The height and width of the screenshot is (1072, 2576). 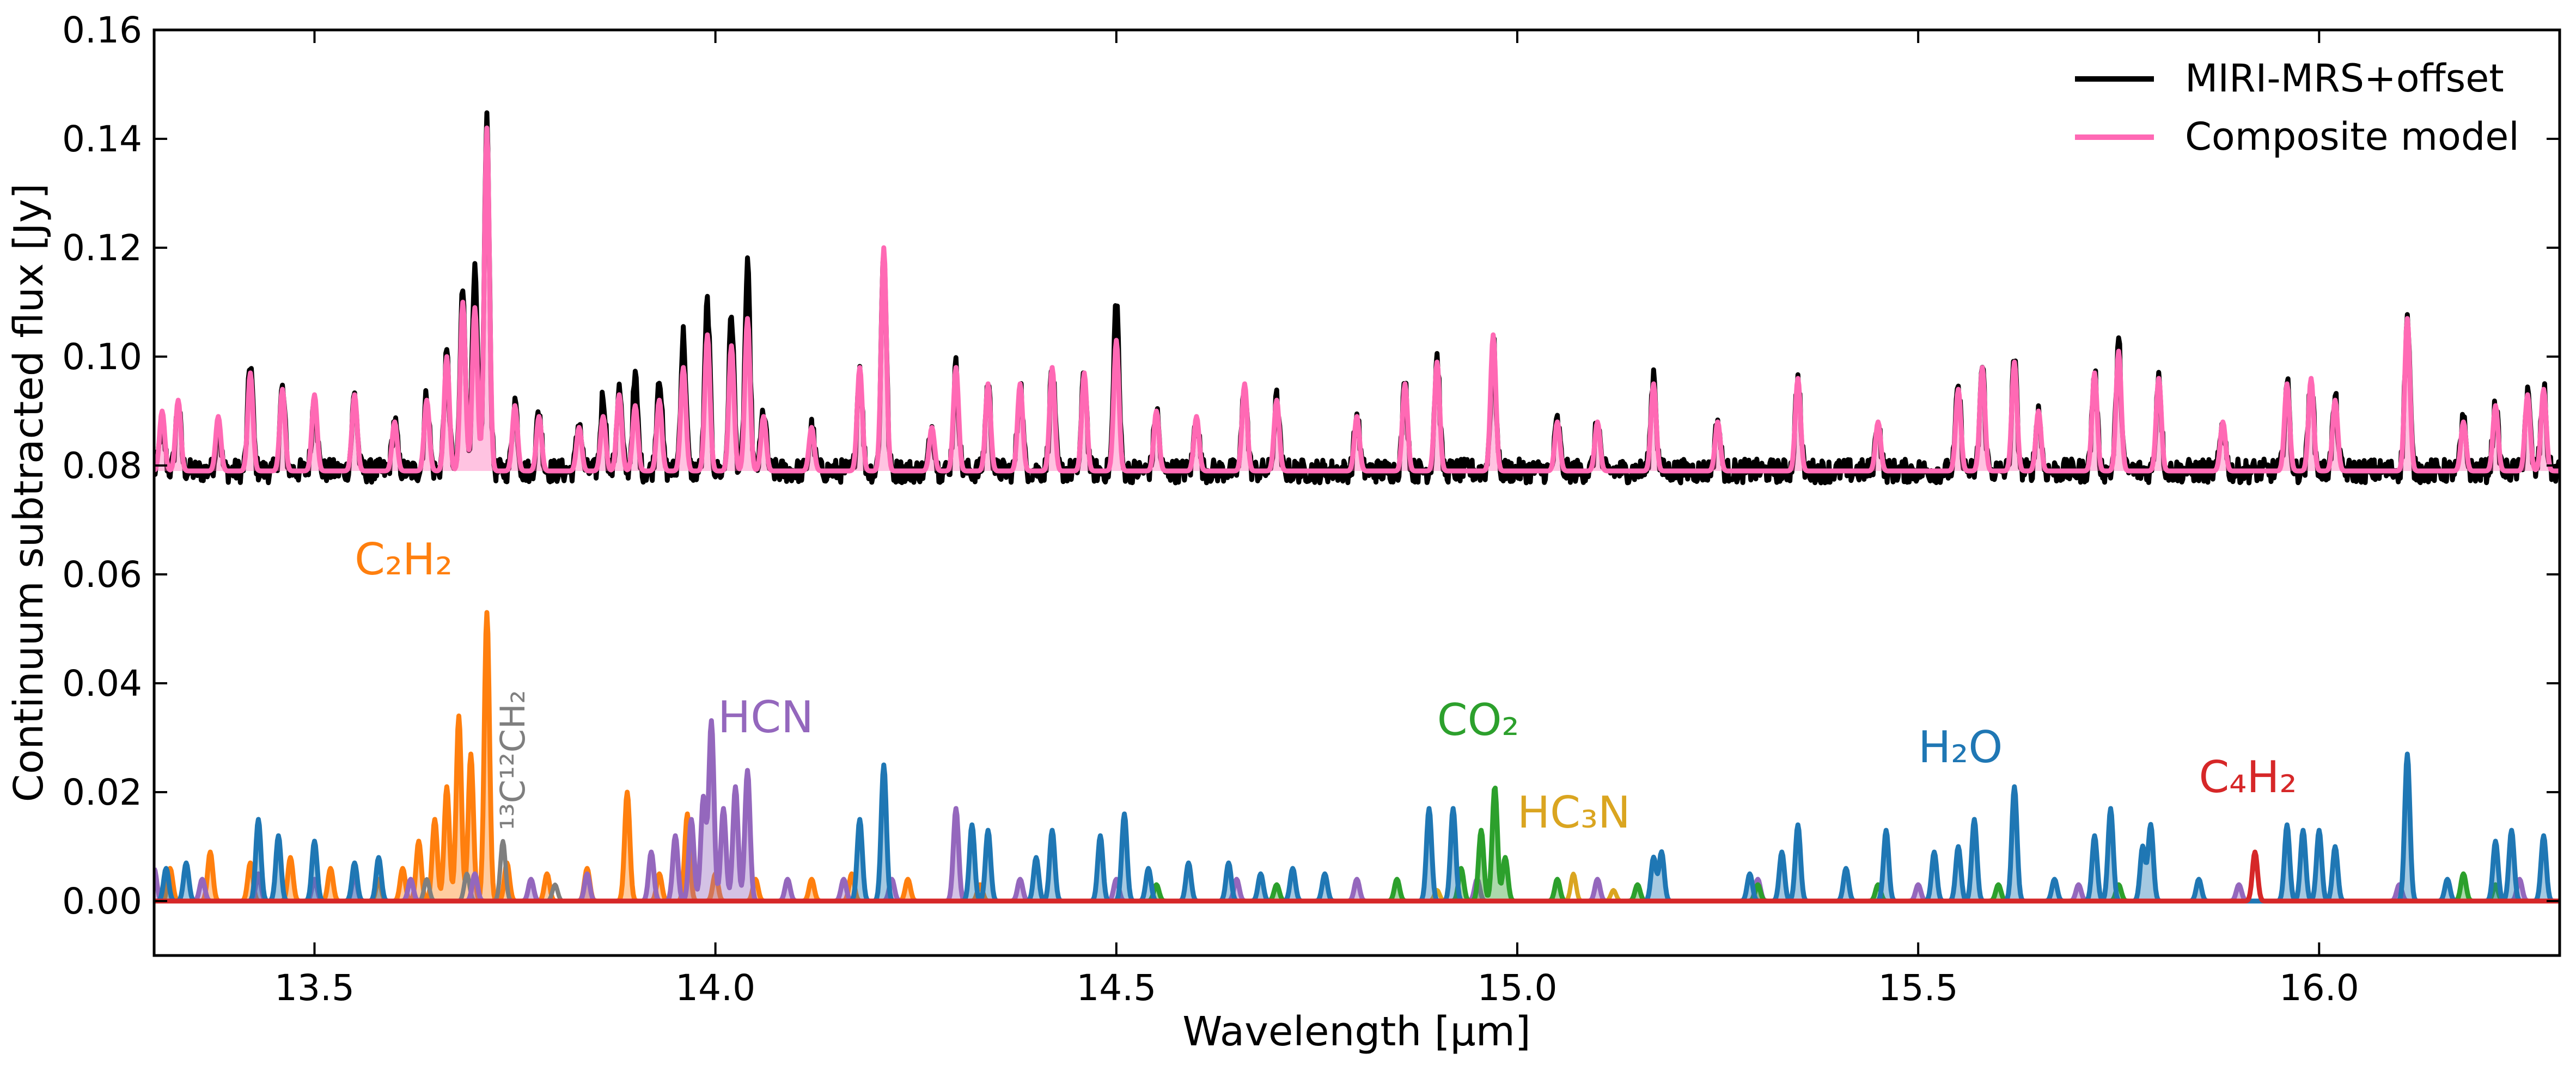 What do you see at coordinates (513, 760) in the screenshot?
I see `molecule-label-13c12ch2: ¹³C¹²CH₂` at bounding box center [513, 760].